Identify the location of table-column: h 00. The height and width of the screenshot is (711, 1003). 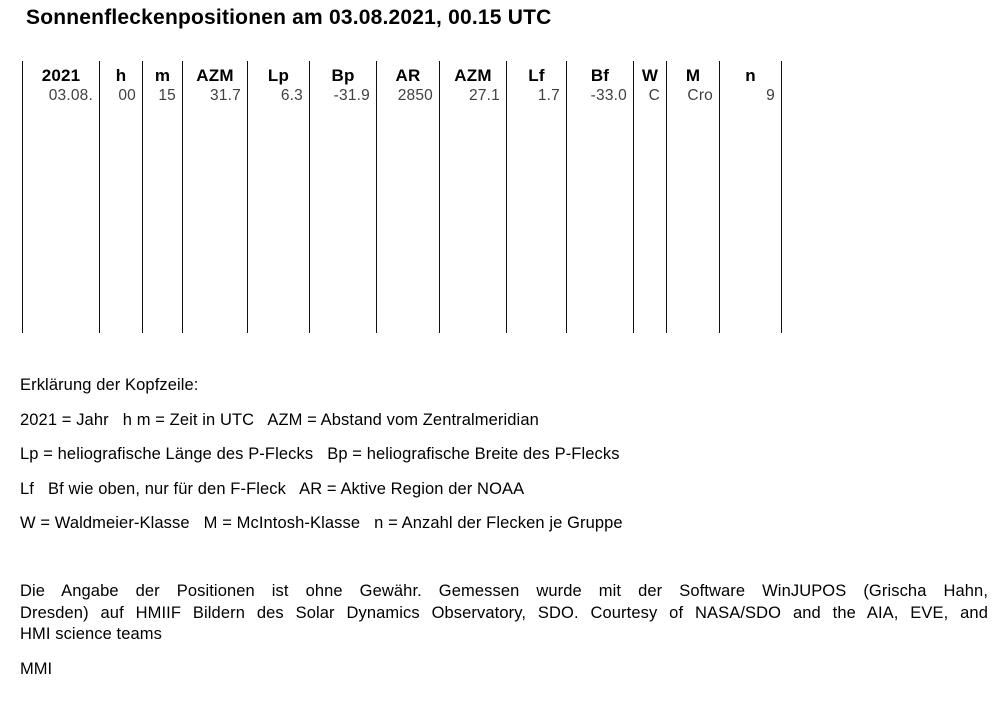
(121, 197).